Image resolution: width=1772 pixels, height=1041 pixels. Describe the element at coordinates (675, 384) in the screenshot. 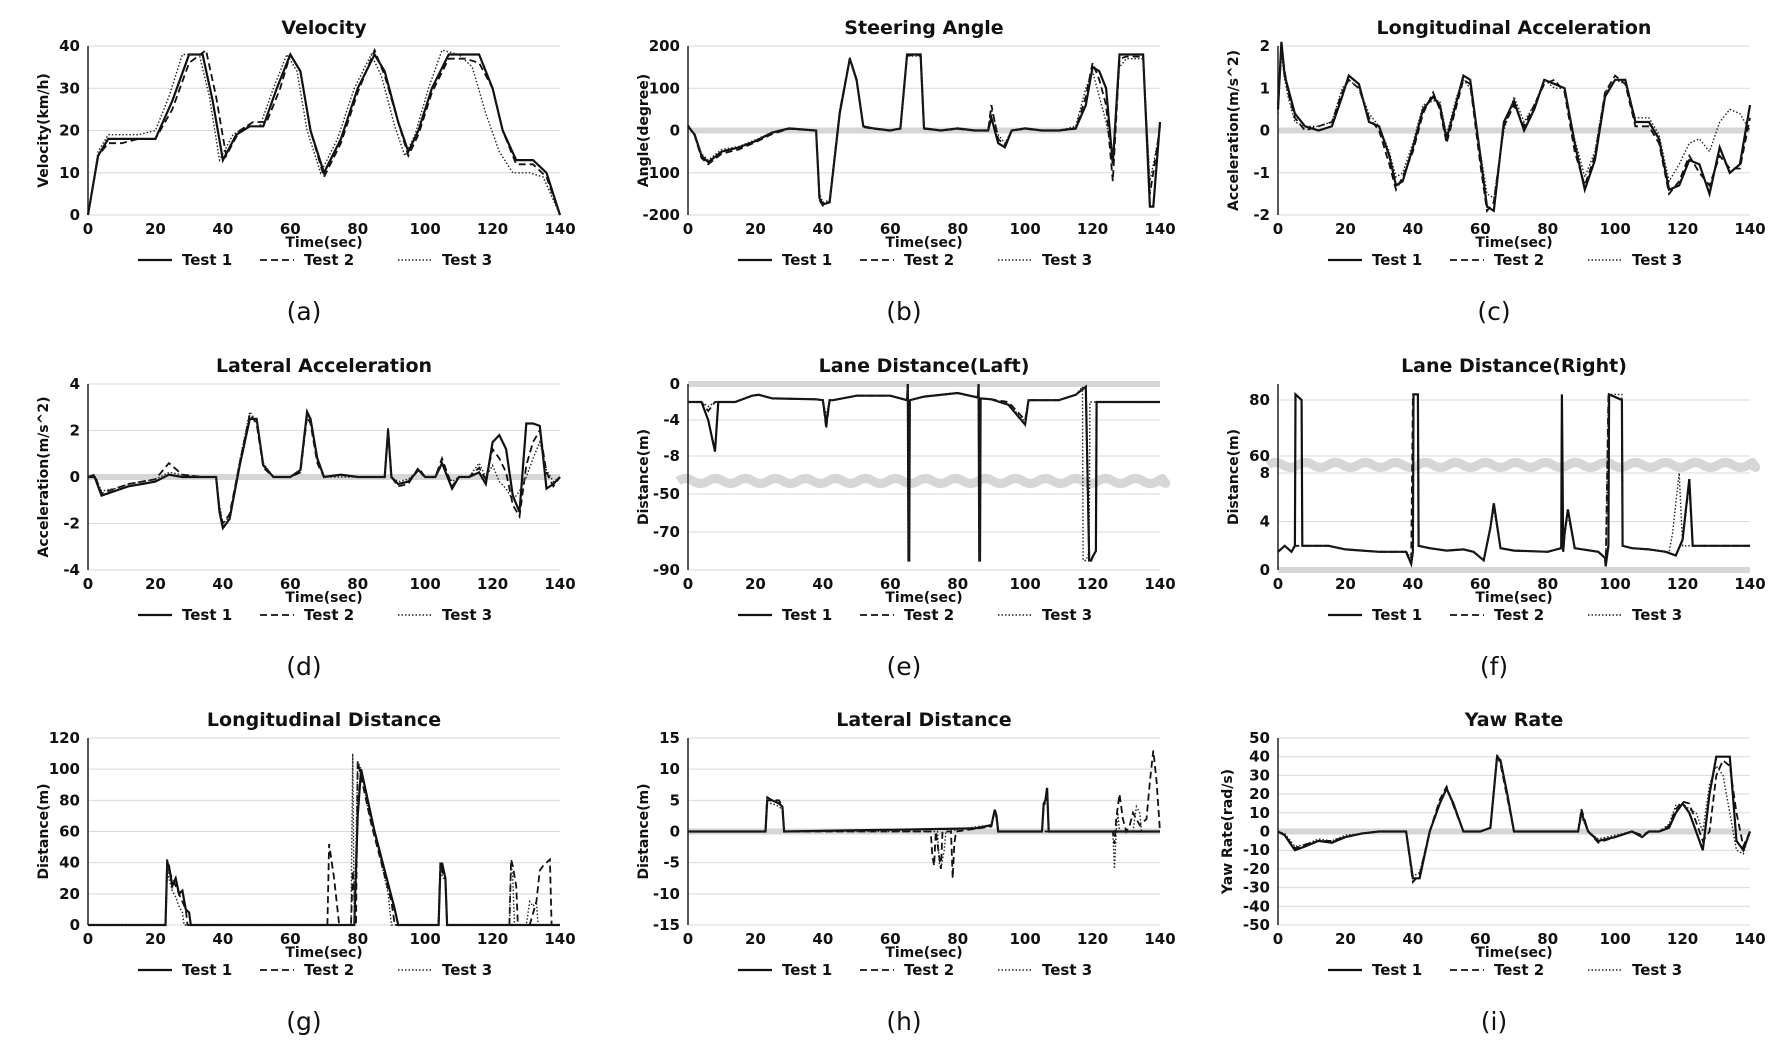

I see `y-tick-e-2: 0` at that location.